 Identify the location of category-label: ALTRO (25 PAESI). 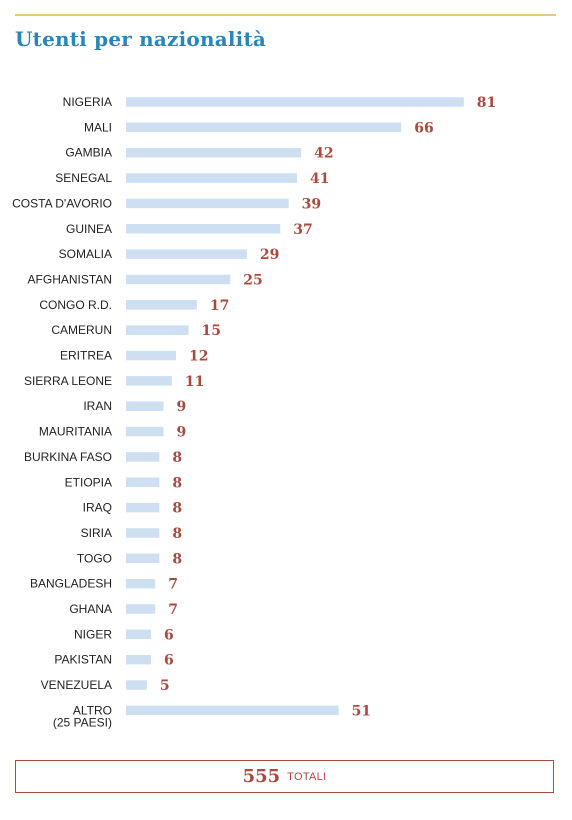
(82, 716).